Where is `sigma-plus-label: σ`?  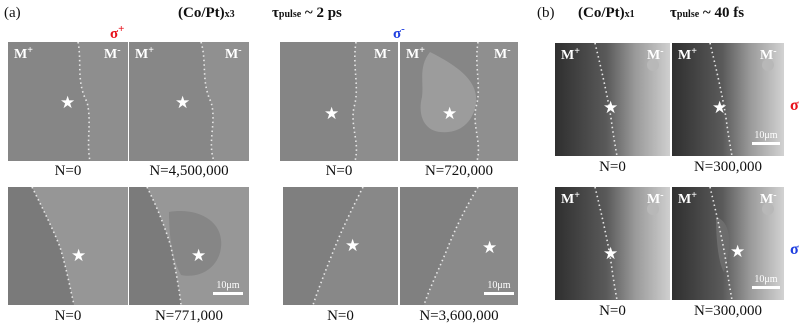 sigma-plus-label: σ is located at coordinates (794, 105).